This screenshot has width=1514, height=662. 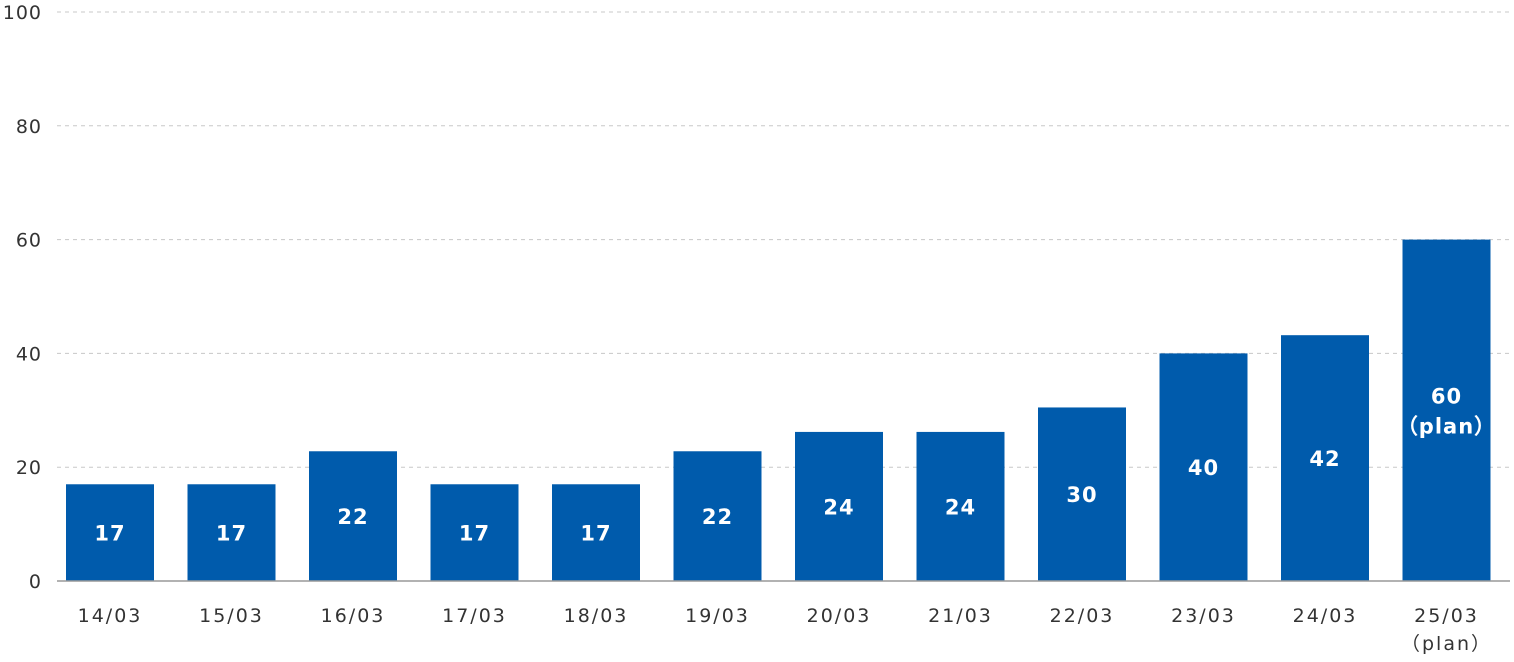 What do you see at coordinates (110, 616) in the screenshot?
I see `x-tick-label: 14/03` at bounding box center [110, 616].